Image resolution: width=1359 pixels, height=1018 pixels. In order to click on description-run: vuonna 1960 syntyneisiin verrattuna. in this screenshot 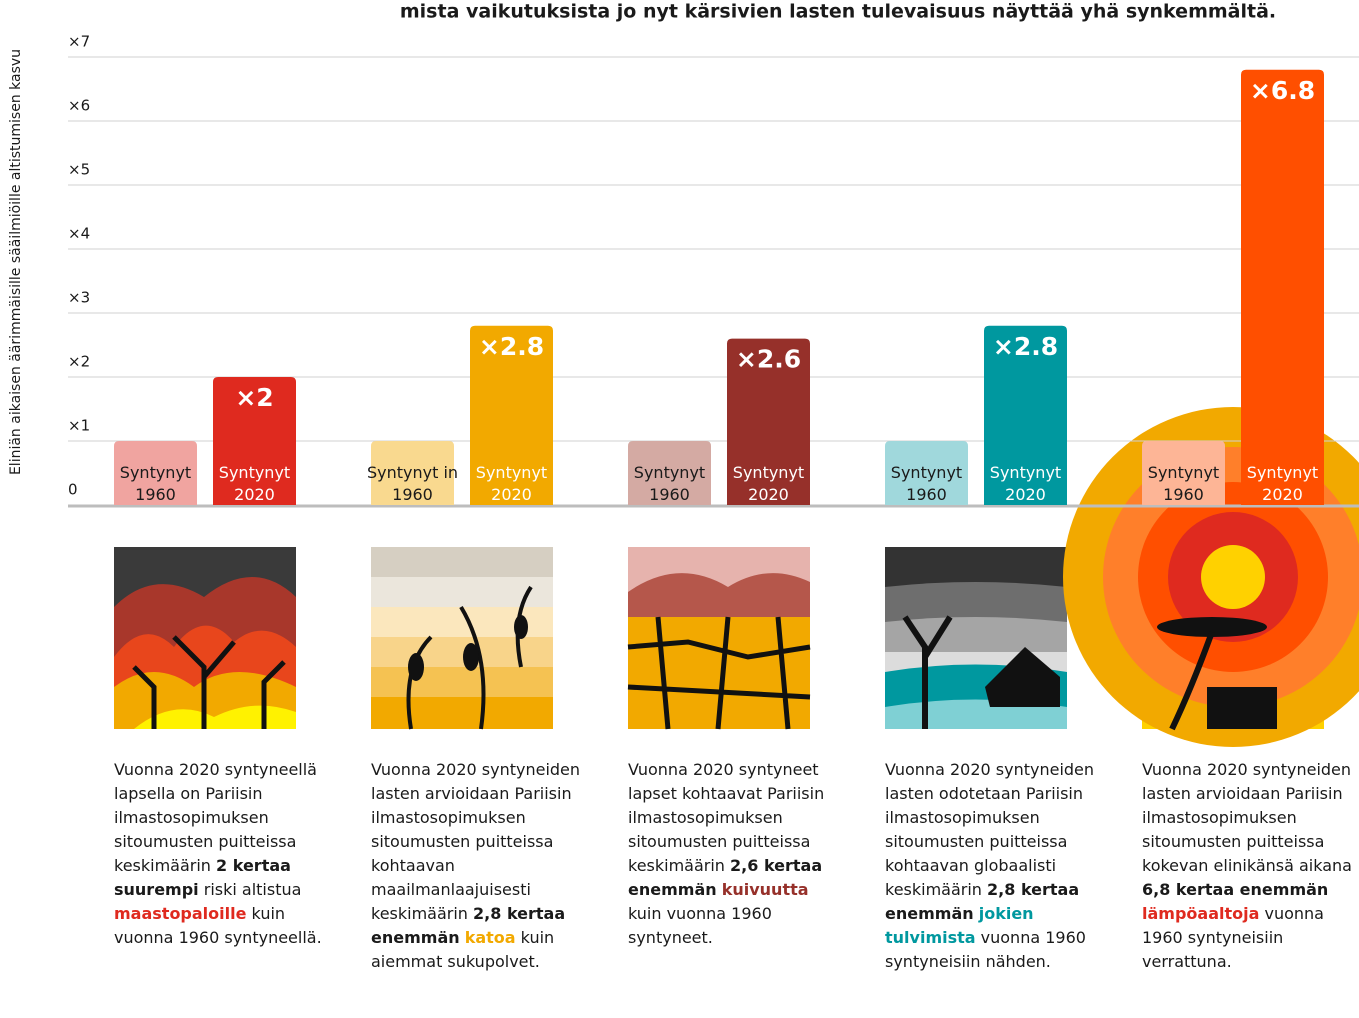, I will do `click(1233, 937)`.